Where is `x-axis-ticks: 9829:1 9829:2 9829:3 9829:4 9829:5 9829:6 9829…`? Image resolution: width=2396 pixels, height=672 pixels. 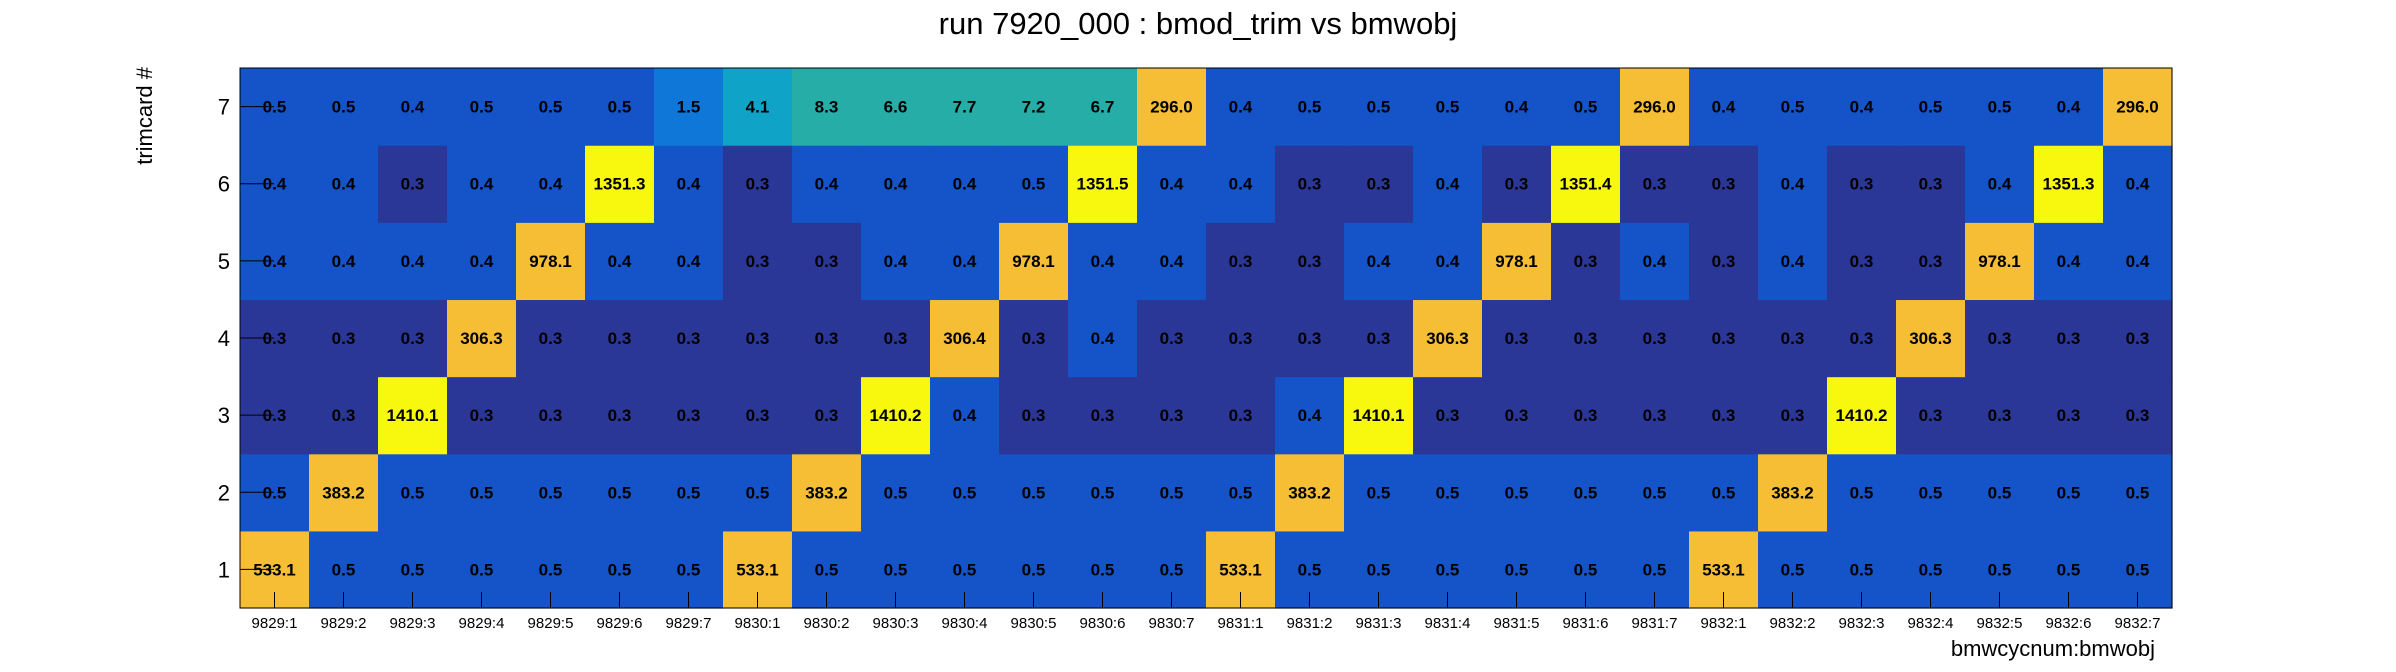 x-axis-ticks: 9829:1 9829:2 9829:3 9829:4 9829:5 9829:6 9829… is located at coordinates (1206, 612).